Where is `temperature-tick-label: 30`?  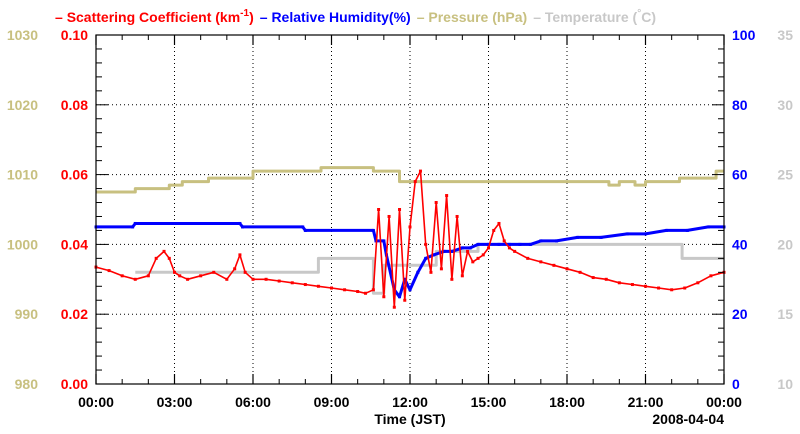
temperature-tick-label: 30 is located at coordinates (785, 105).